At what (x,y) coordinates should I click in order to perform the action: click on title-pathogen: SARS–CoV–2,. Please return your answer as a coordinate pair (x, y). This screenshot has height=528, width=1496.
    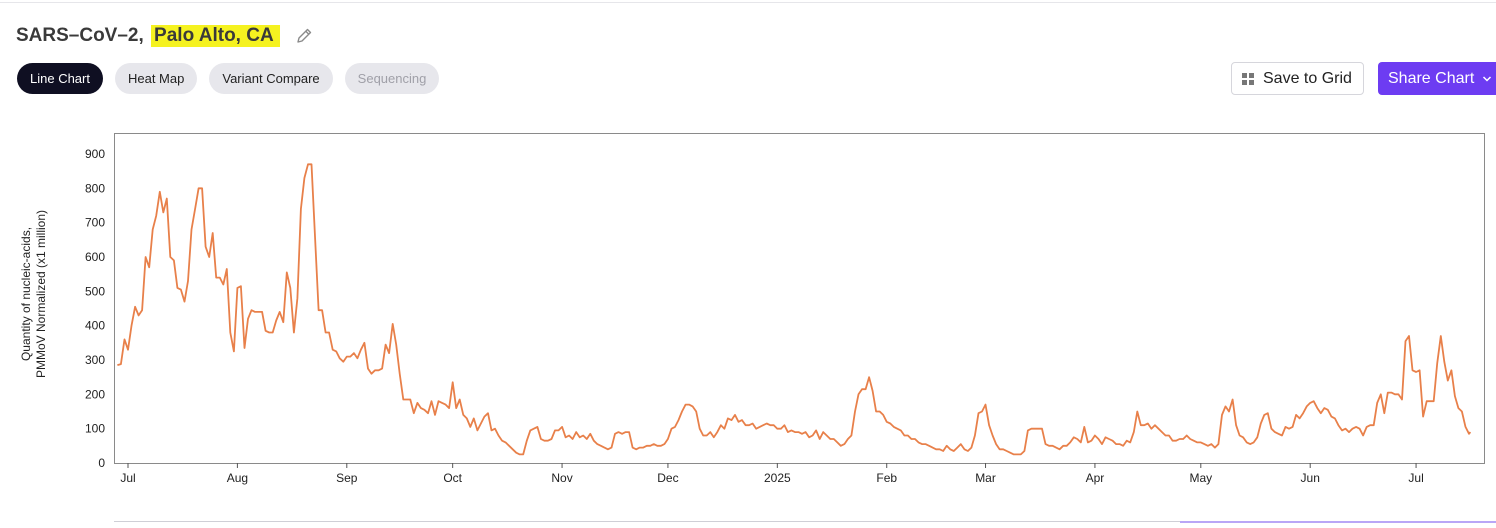
    Looking at the image, I should click on (83, 35).